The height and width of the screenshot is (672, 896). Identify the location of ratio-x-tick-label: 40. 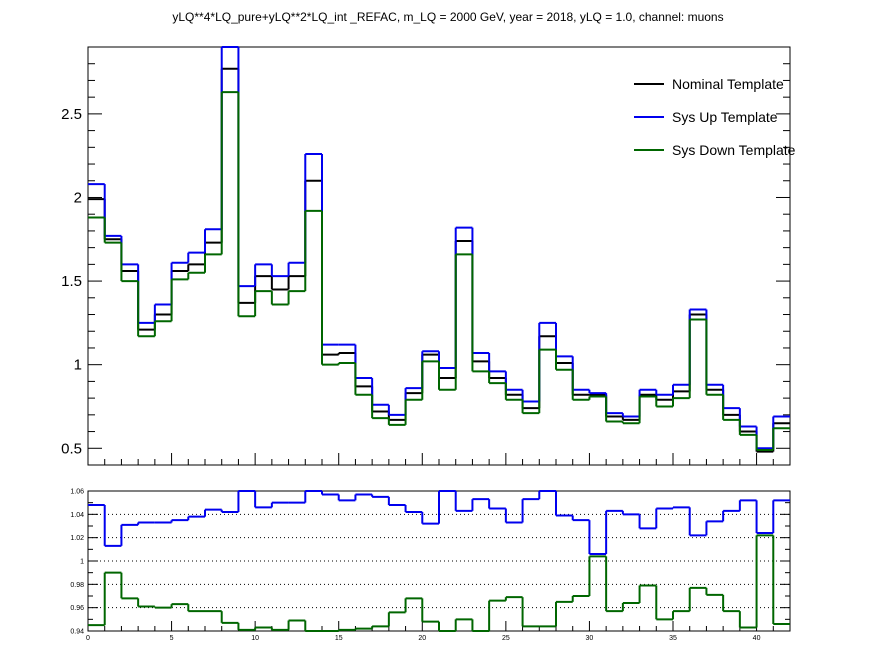
(757, 638).